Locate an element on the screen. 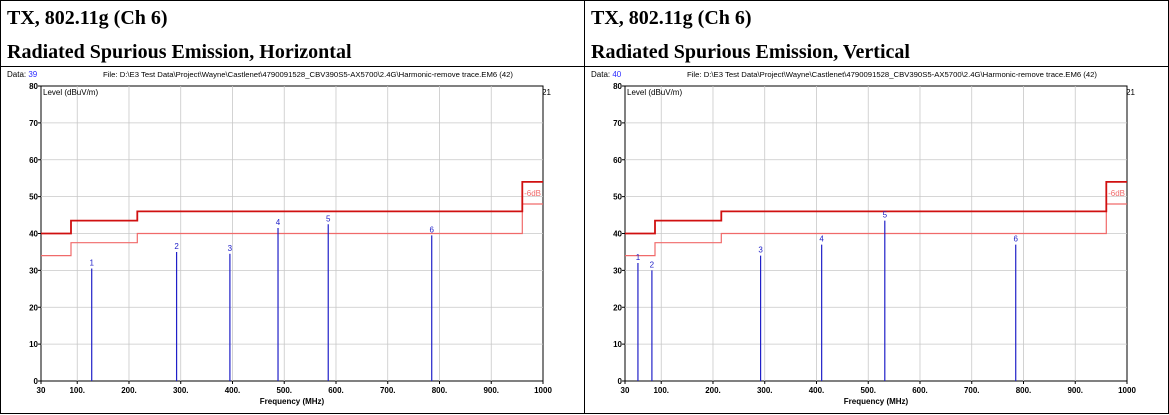  panel-heading-line2: Radiated Spurious Emission, Vertical is located at coordinates (750, 52).